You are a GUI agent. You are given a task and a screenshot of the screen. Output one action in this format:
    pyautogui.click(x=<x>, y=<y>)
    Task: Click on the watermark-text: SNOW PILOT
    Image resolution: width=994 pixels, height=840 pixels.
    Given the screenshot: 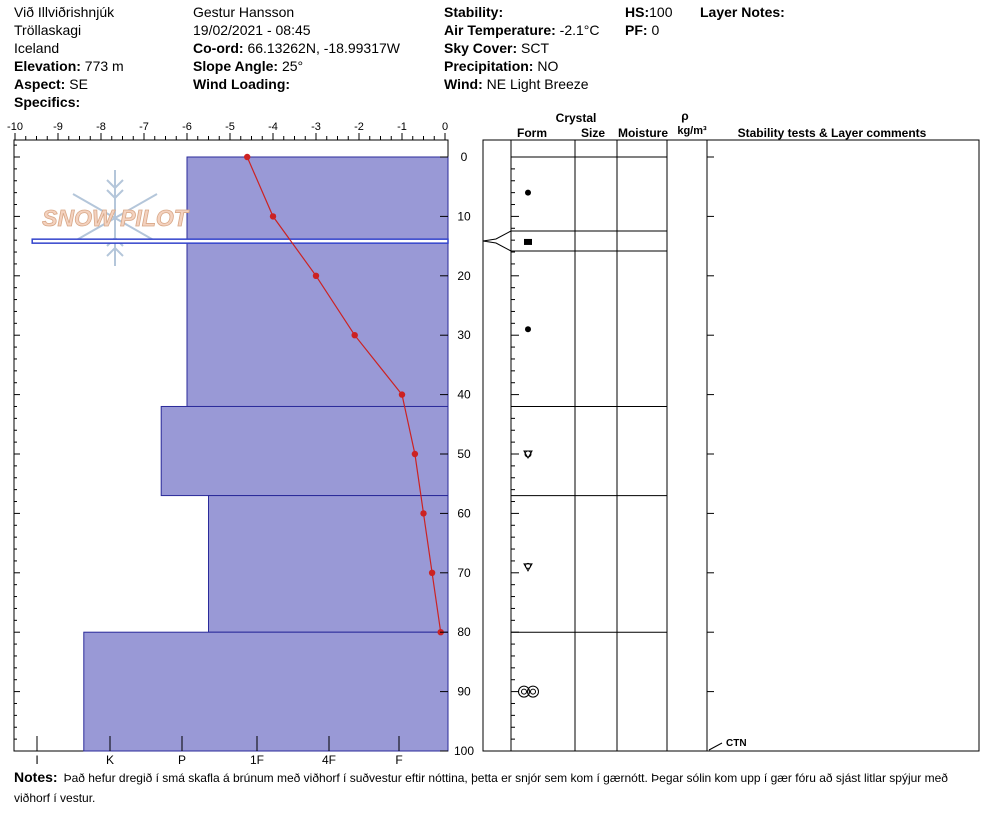 What is the action you would take?
    pyautogui.click(x=116, y=218)
    